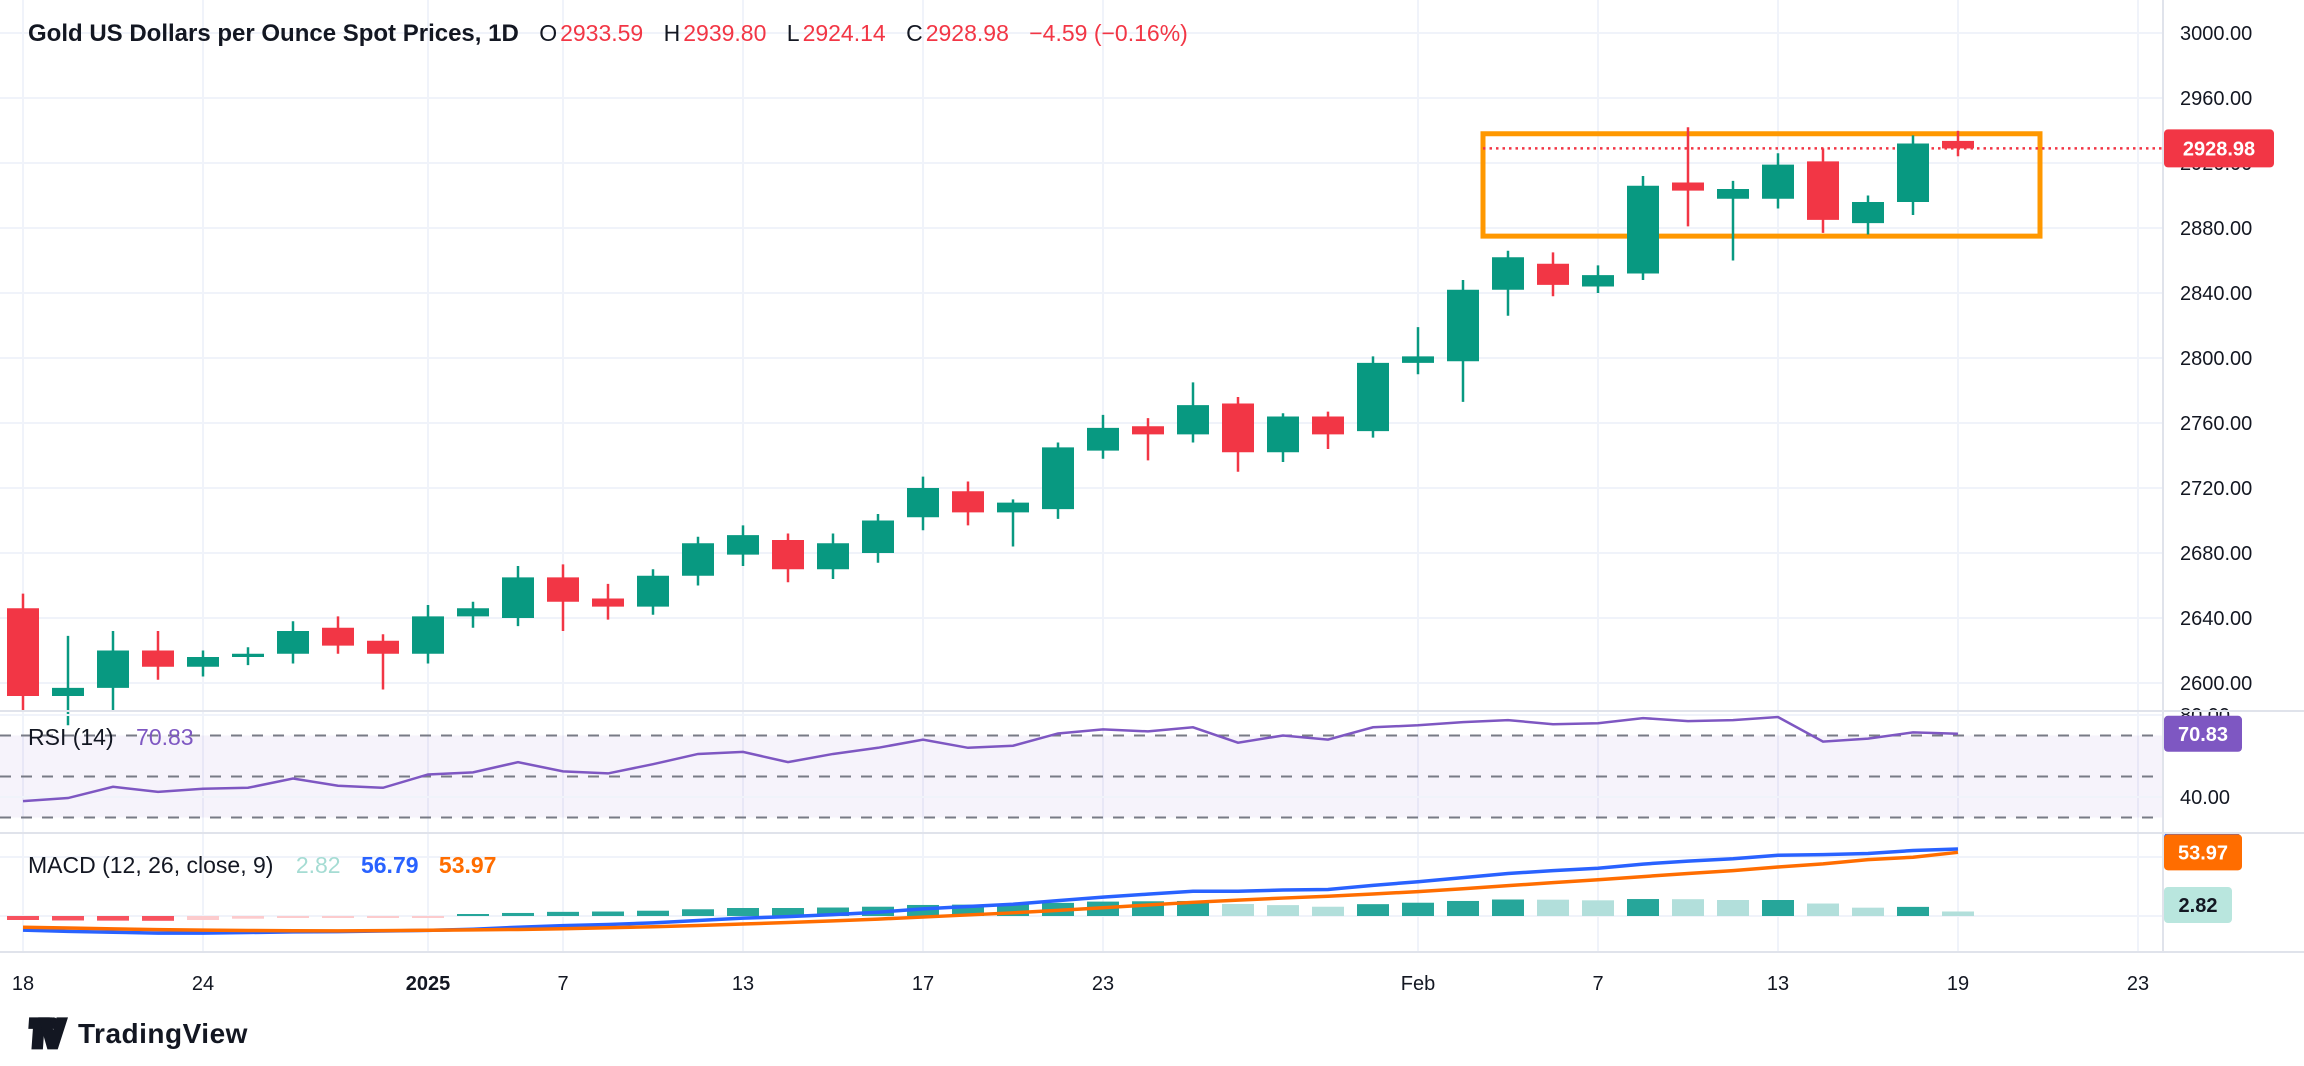  Describe the element at coordinates (990, 759) in the screenshot. I see `rsi-line` at that location.